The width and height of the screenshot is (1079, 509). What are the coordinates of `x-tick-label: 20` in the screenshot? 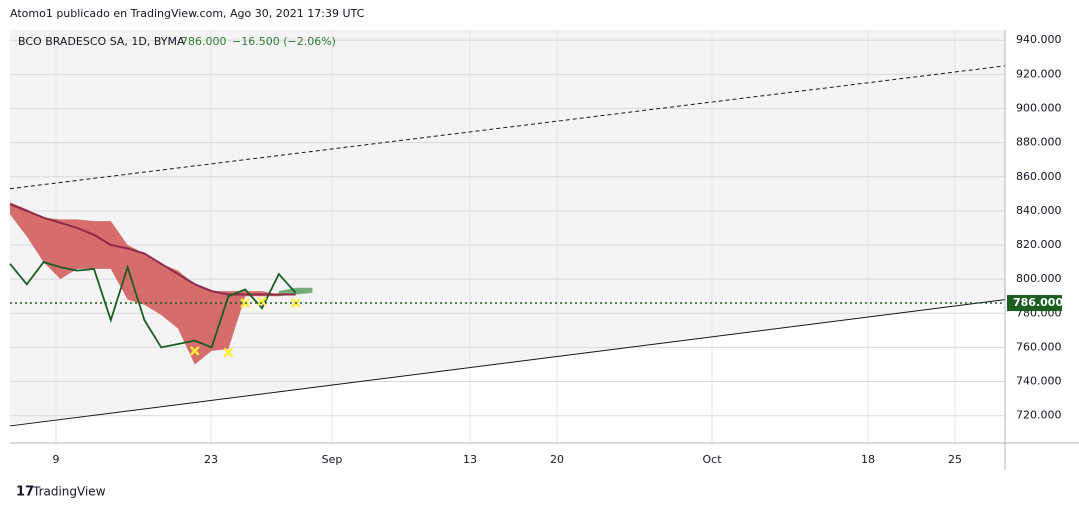 It's located at (557, 459).